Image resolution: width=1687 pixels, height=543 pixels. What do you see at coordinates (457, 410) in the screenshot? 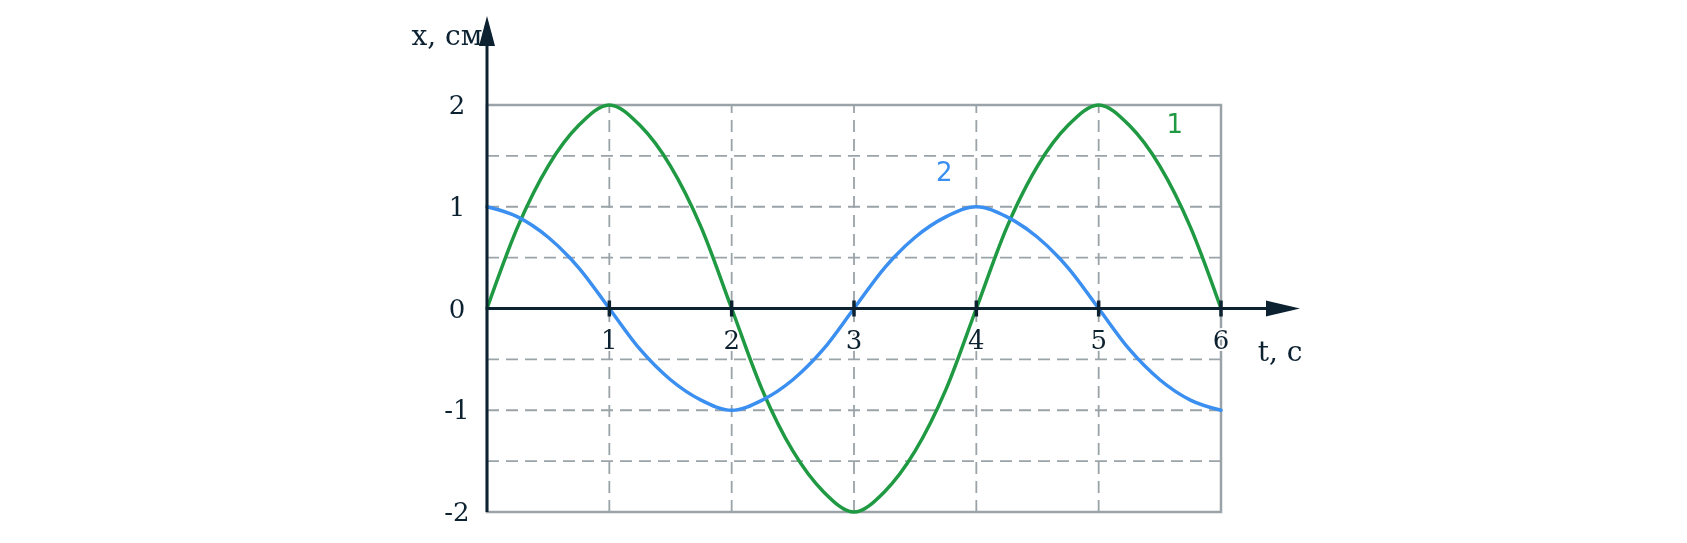
I see `y-tick-label: -1` at bounding box center [457, 410].